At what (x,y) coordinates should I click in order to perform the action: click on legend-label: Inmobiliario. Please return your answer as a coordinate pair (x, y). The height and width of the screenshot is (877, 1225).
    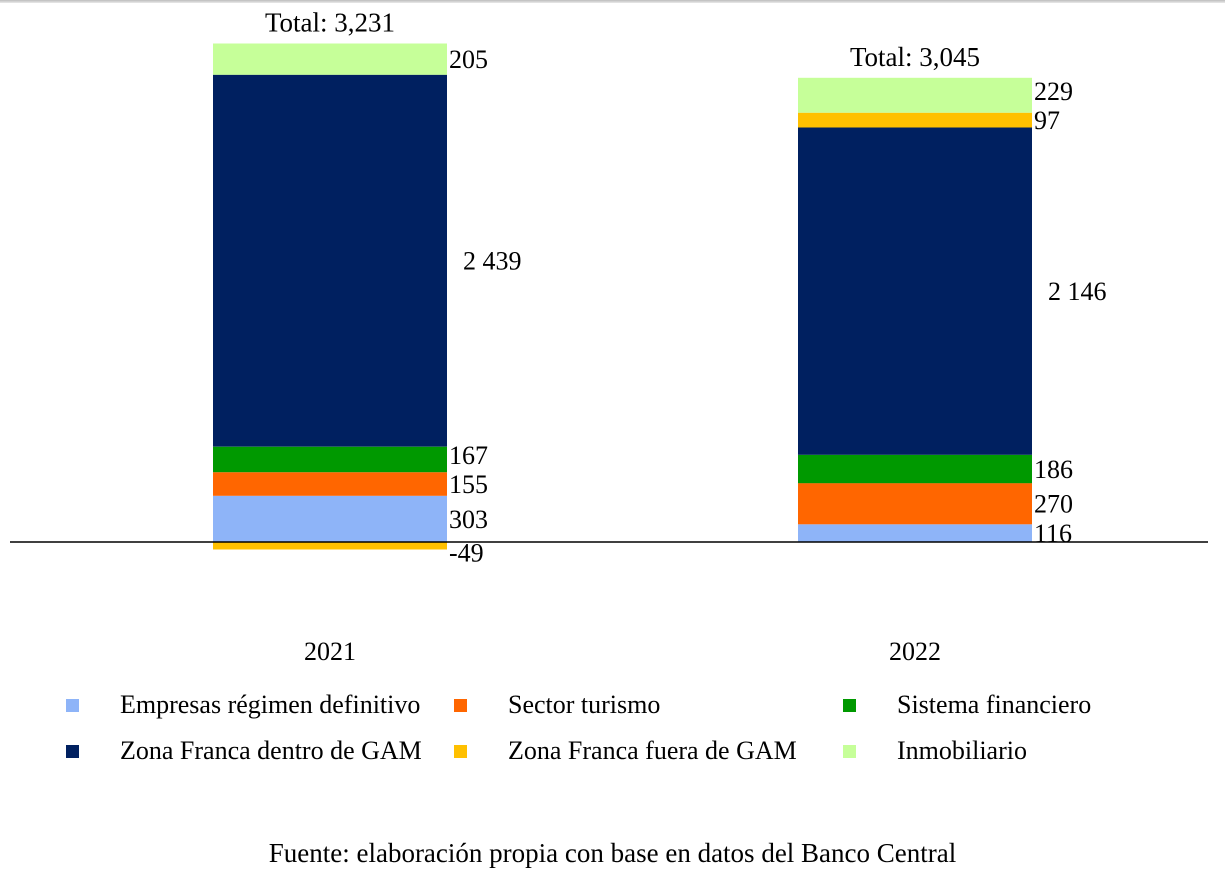
    Looking at the image, I should click on (962, 750).